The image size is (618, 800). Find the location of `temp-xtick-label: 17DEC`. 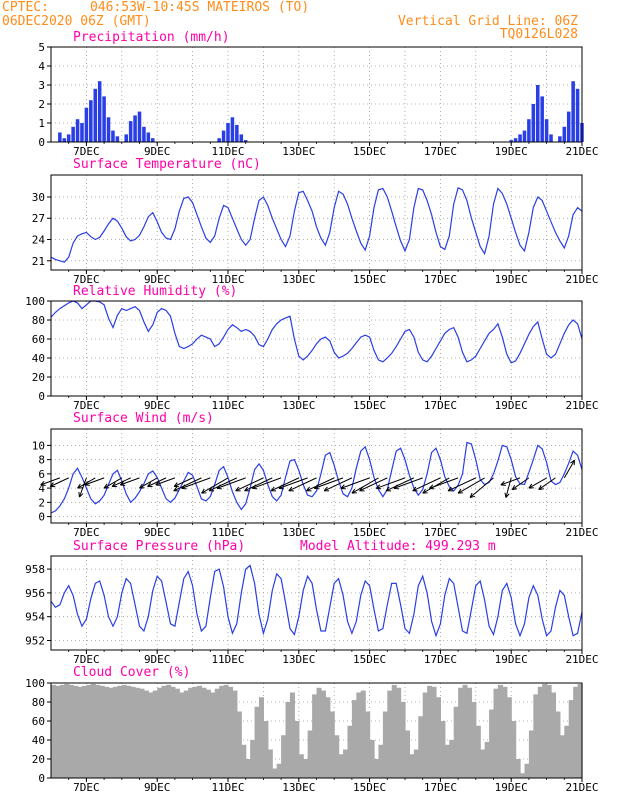

temp-xtick-label: 17DEC is located at coordinates (440, 279).